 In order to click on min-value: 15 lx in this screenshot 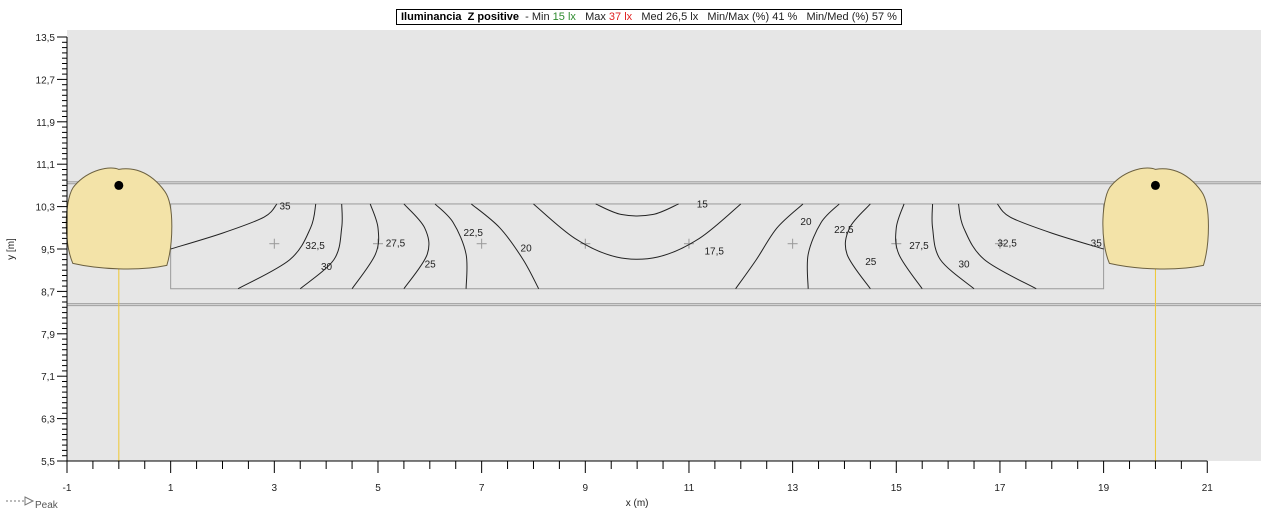, I will do `click(564, 17)`.